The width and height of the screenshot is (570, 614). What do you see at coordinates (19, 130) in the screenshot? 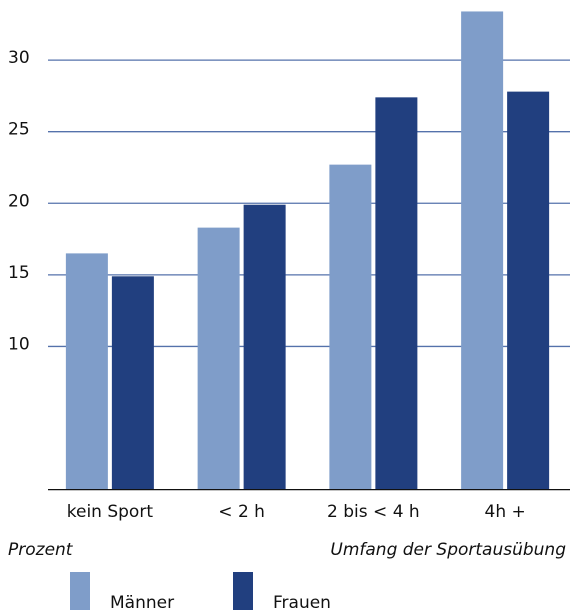
I see `y-tick-label: 25` at bounding box center [19, 130].